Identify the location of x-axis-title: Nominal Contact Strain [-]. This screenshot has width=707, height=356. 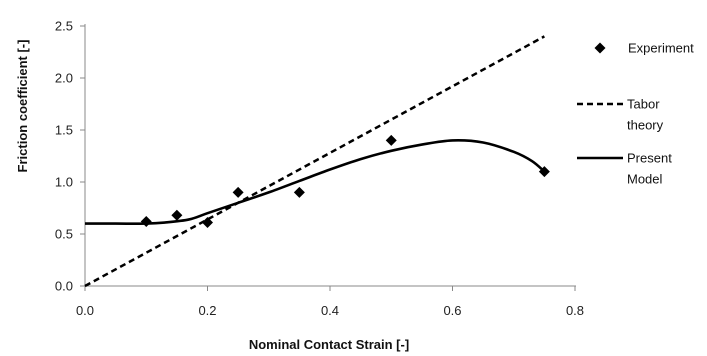
(329, 344).